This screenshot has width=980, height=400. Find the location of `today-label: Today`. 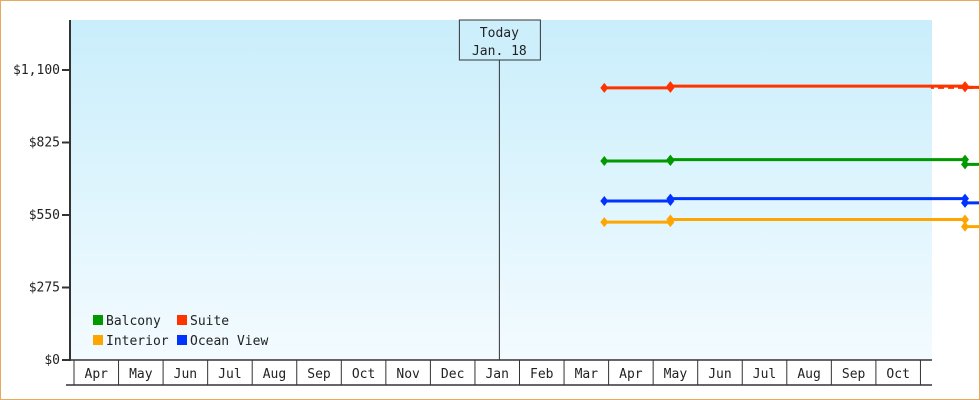

today-label: Today is located at coordinates (499, 33).